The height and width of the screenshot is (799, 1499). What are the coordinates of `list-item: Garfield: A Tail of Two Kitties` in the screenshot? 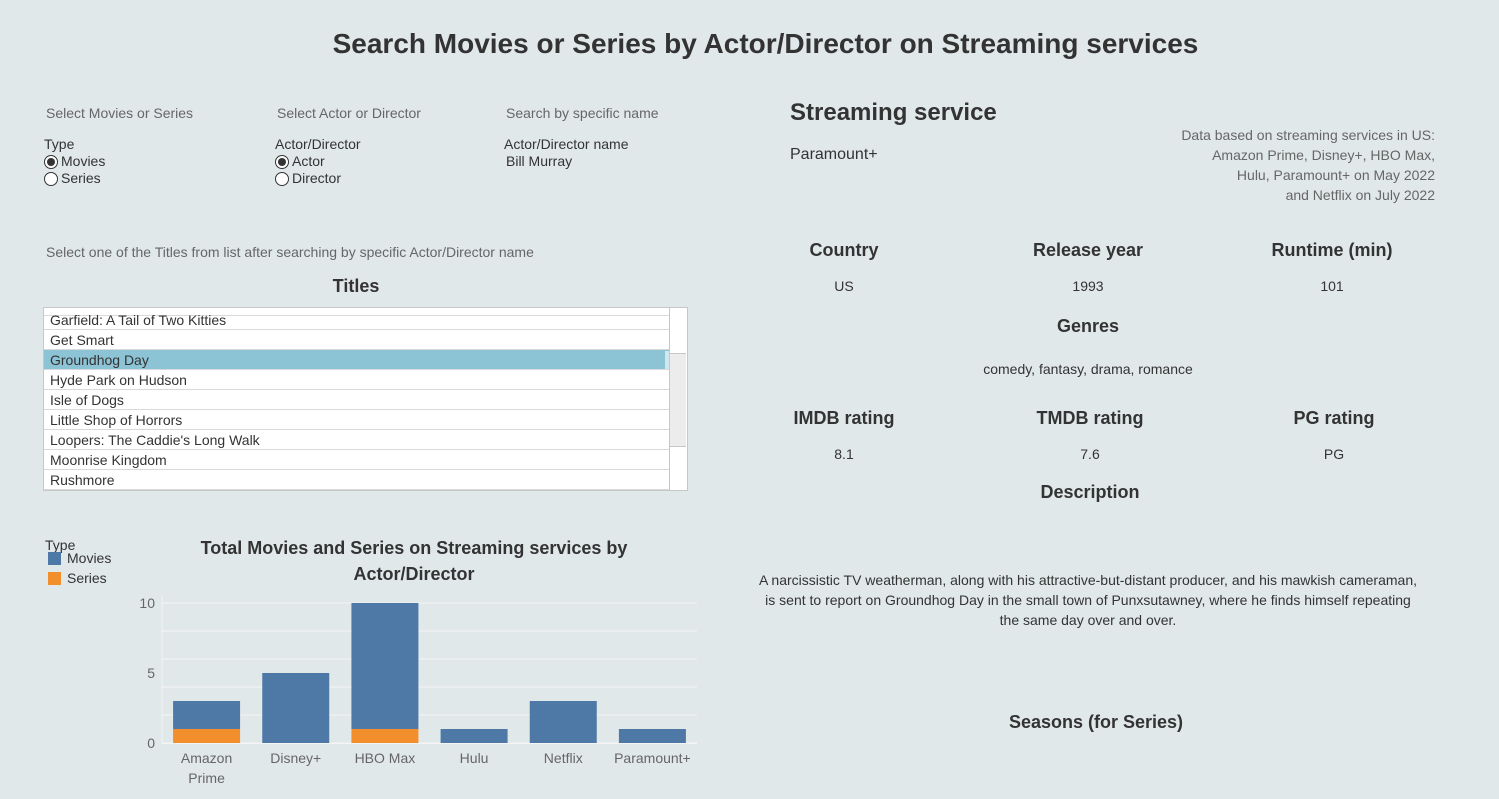 It's located at (357, 320).